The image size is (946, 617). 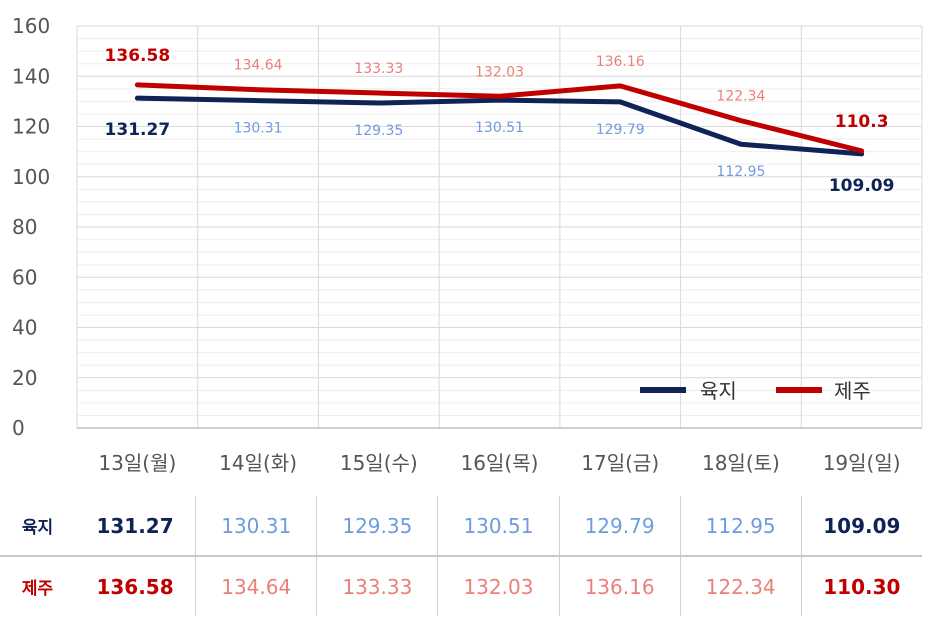 I want to click on y-tick-label: 0, so click(x=18, y=428).